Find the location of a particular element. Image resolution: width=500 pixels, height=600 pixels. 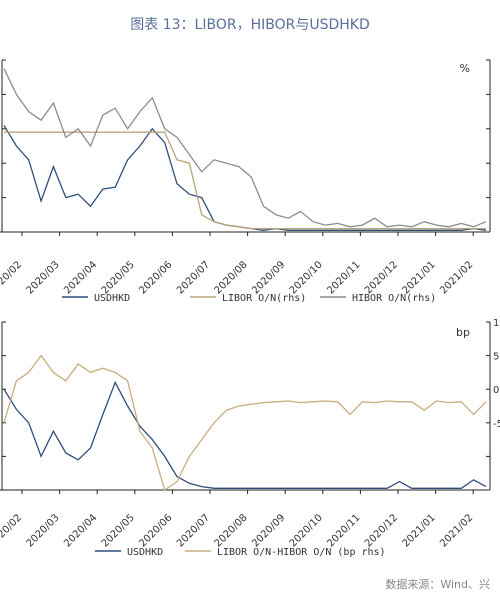

chart1-x-tick-label: 2020/06 is located at coordinates (155, 530).